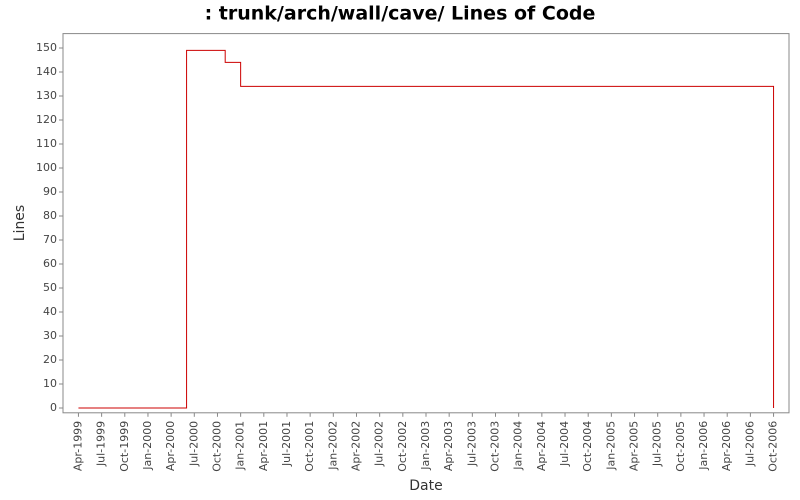 This screenshot has width=800, height=500. What do you see at coordinates (46, 47) in the screenshot?
I see `y-tick-label: 150` at bounding box center [46, 47].